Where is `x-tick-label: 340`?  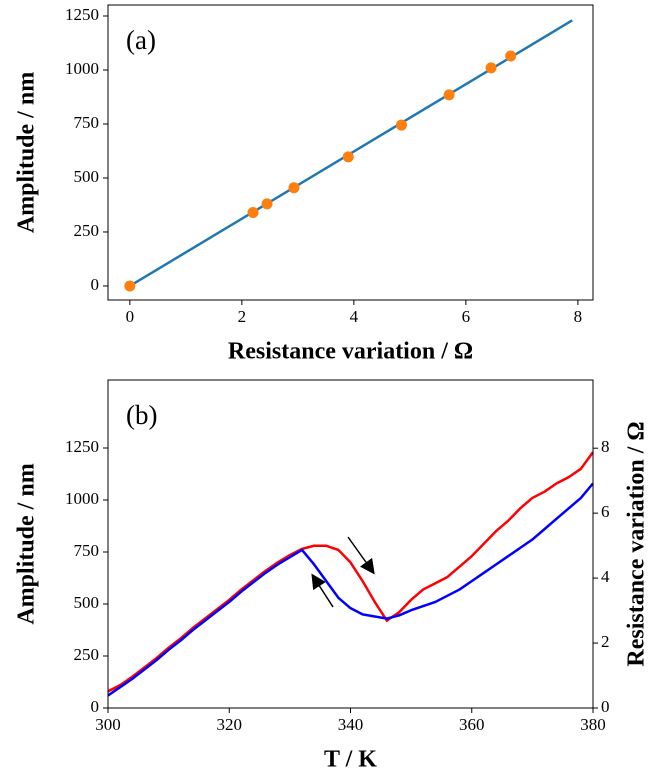
x-tick-label: 340 is located at coordinates (351, 724).